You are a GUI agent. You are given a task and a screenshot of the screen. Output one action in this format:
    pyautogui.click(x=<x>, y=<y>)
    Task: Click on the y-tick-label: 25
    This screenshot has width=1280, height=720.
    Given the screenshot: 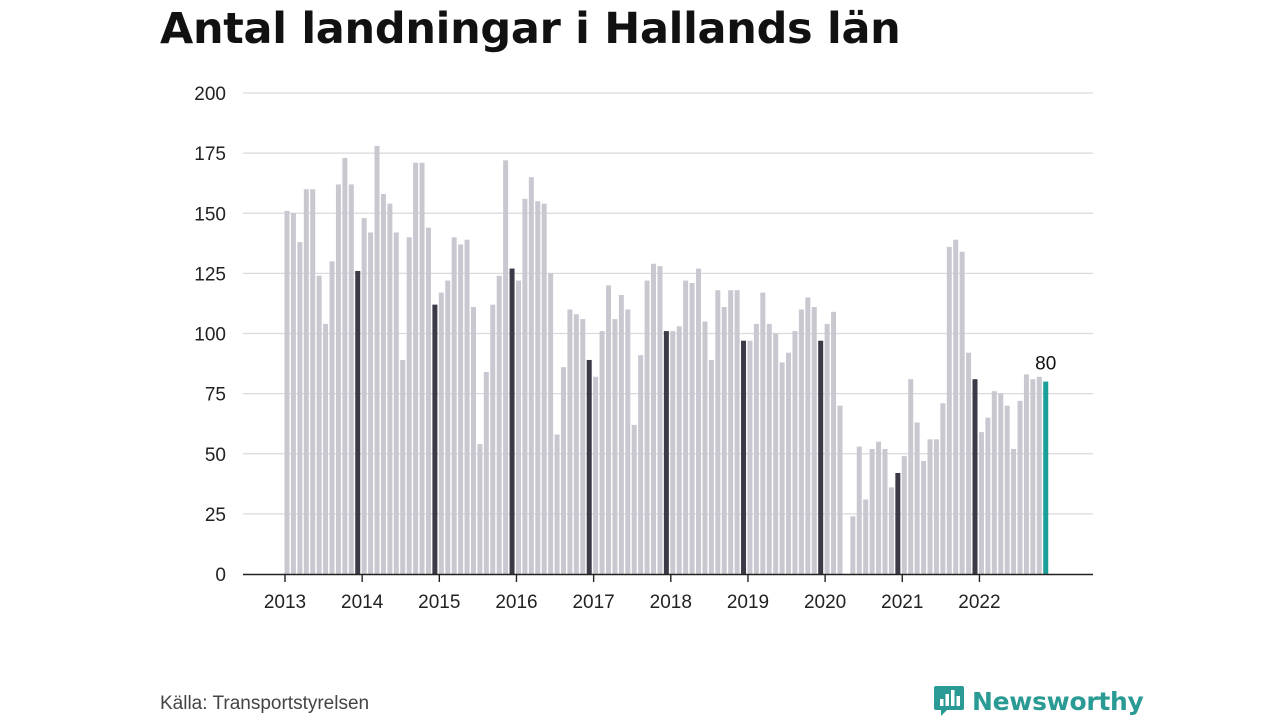 What is the action you would take?
    pyautogui.click(x=215, y=515)
    